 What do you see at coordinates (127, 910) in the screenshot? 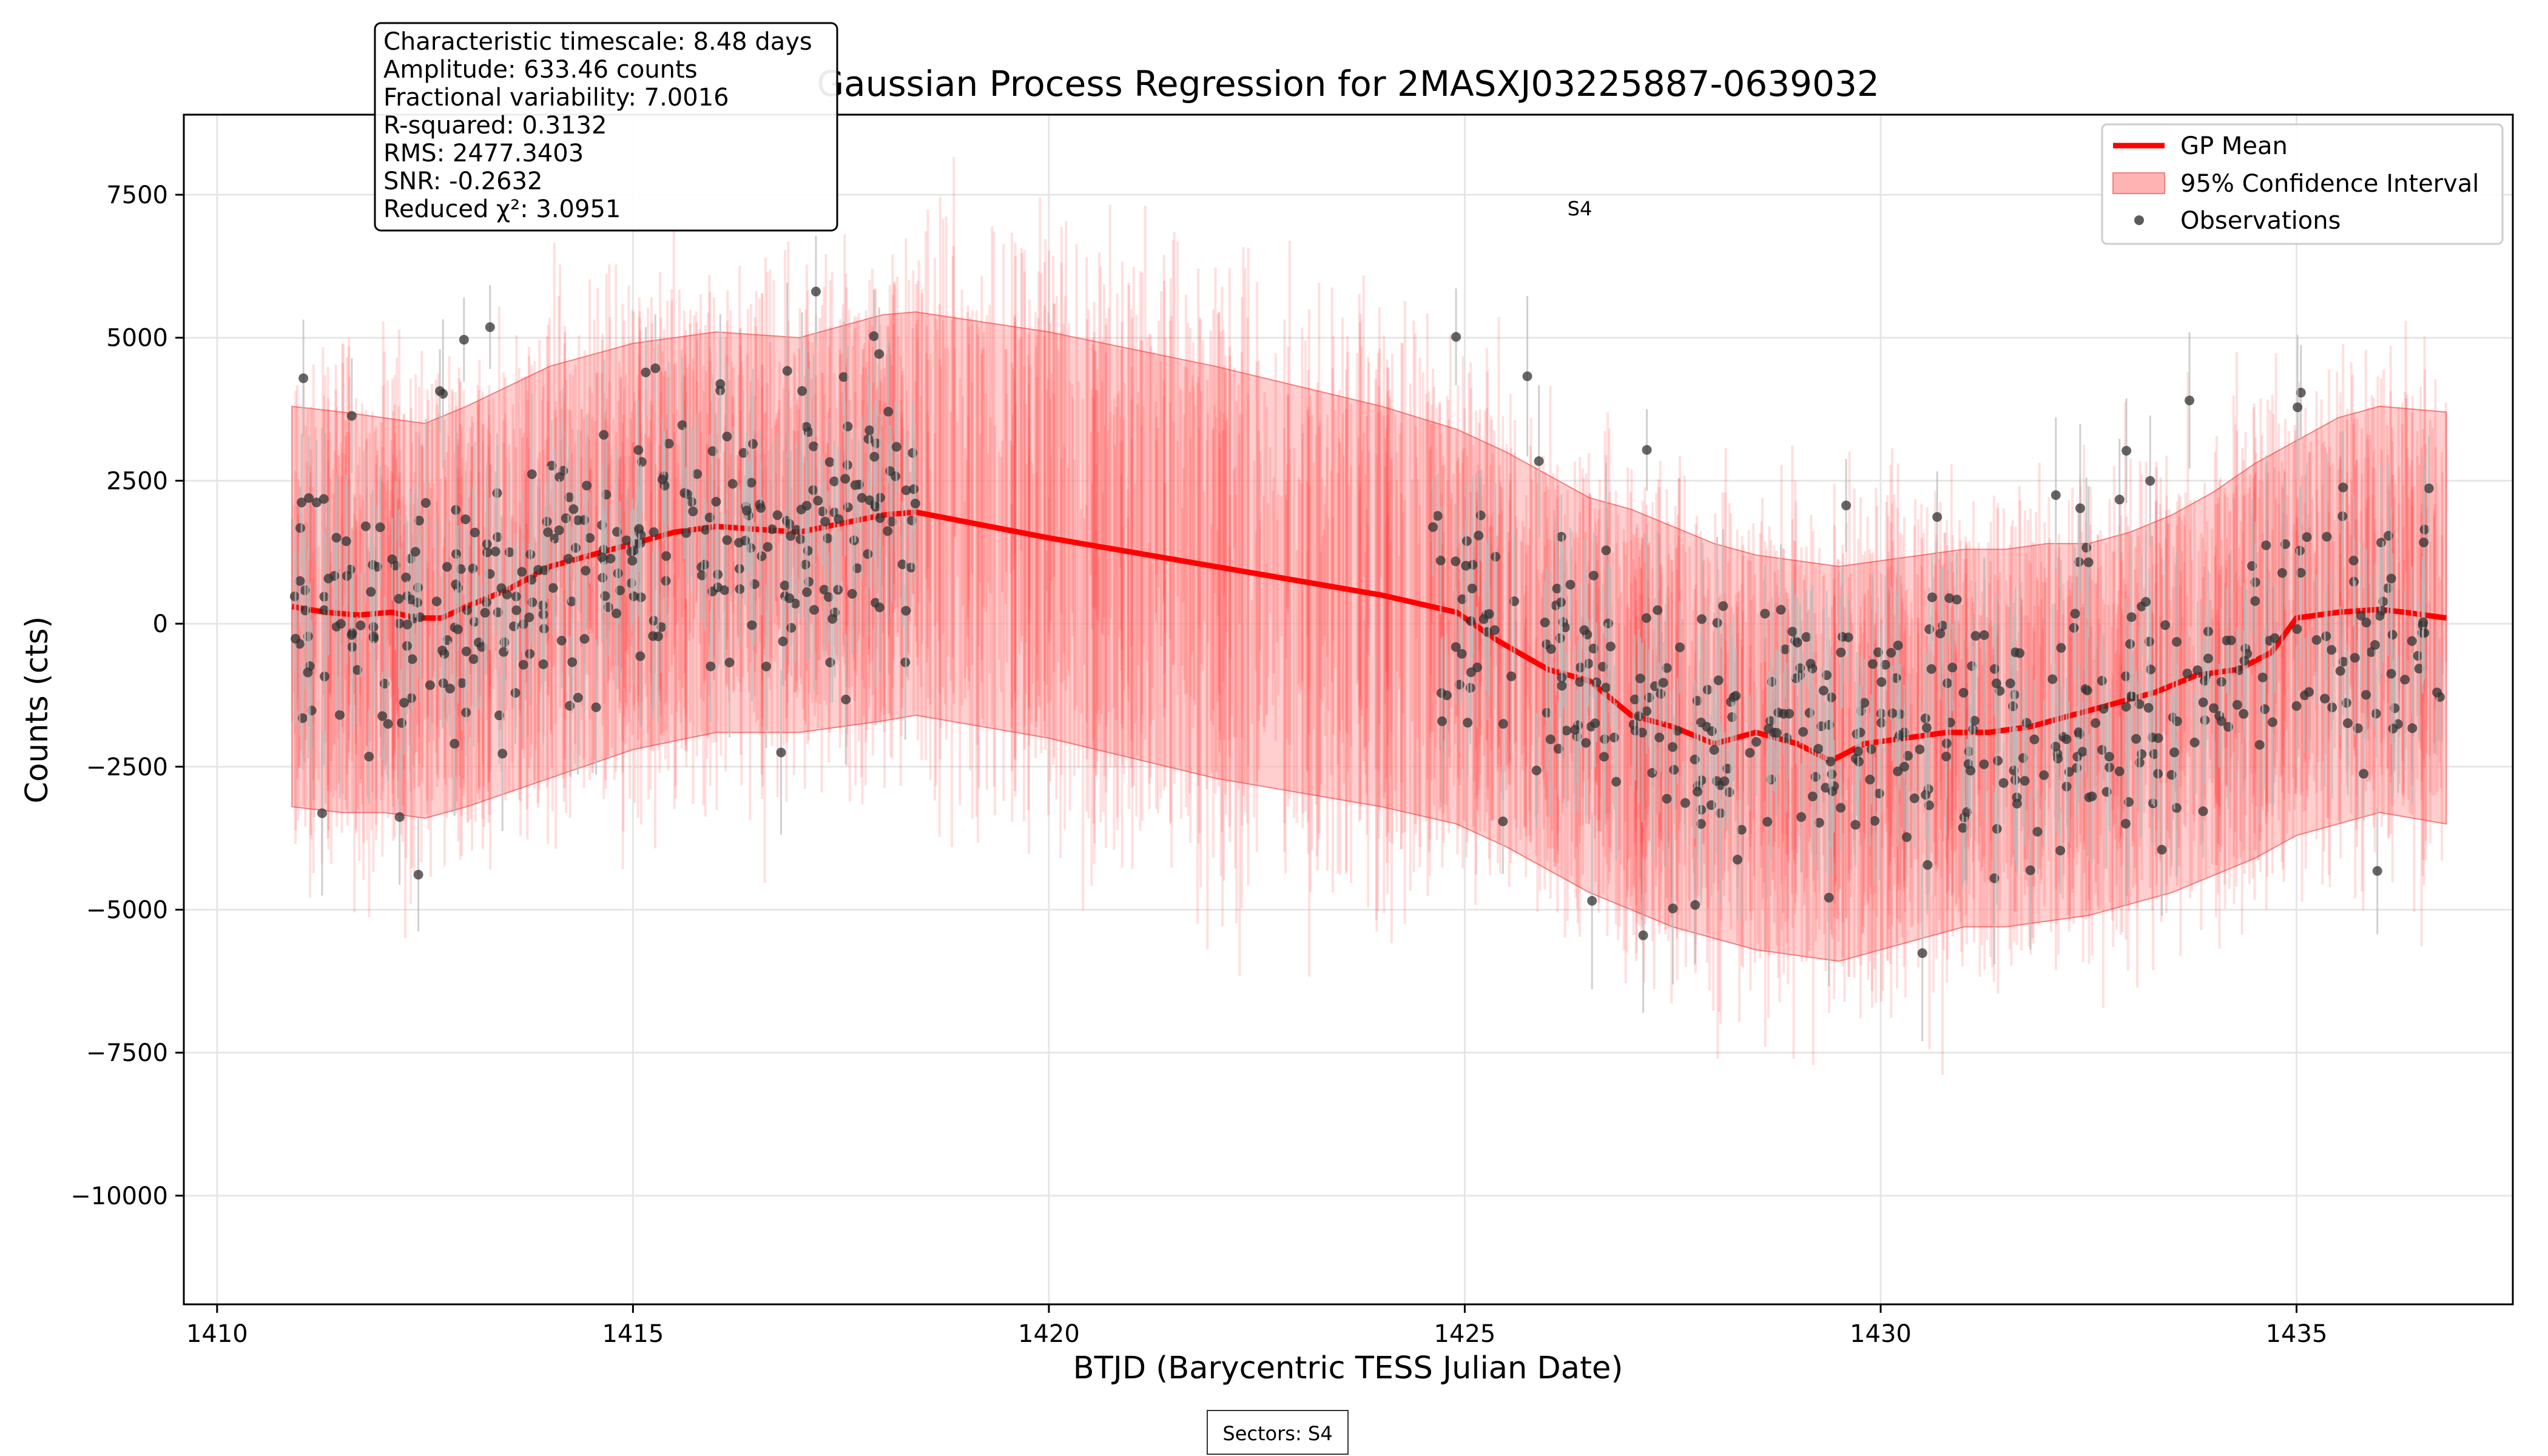
I see `y-tick-label: −5000` at bounding box center [127, 910].